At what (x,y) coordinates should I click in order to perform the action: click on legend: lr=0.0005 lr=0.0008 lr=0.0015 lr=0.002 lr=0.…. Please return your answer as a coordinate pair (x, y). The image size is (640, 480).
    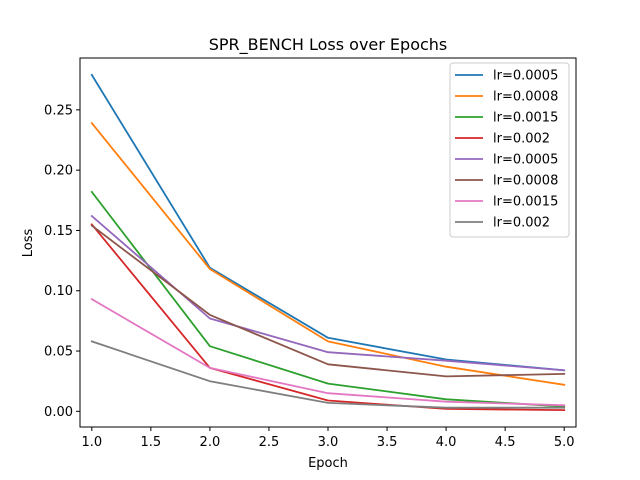
    Looking at the image, I should click on (509, 150).